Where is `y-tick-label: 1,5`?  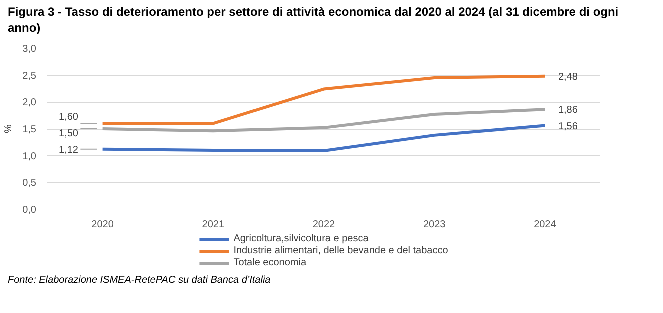 y-tick-label: 1,5 is located at coordinates (29, 130).